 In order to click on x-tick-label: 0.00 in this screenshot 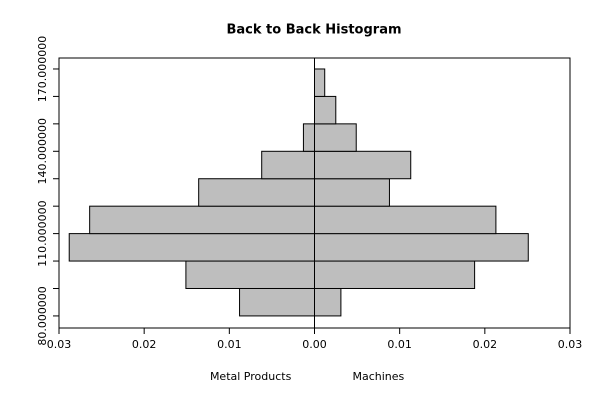, I will do `click(314, 344)`.